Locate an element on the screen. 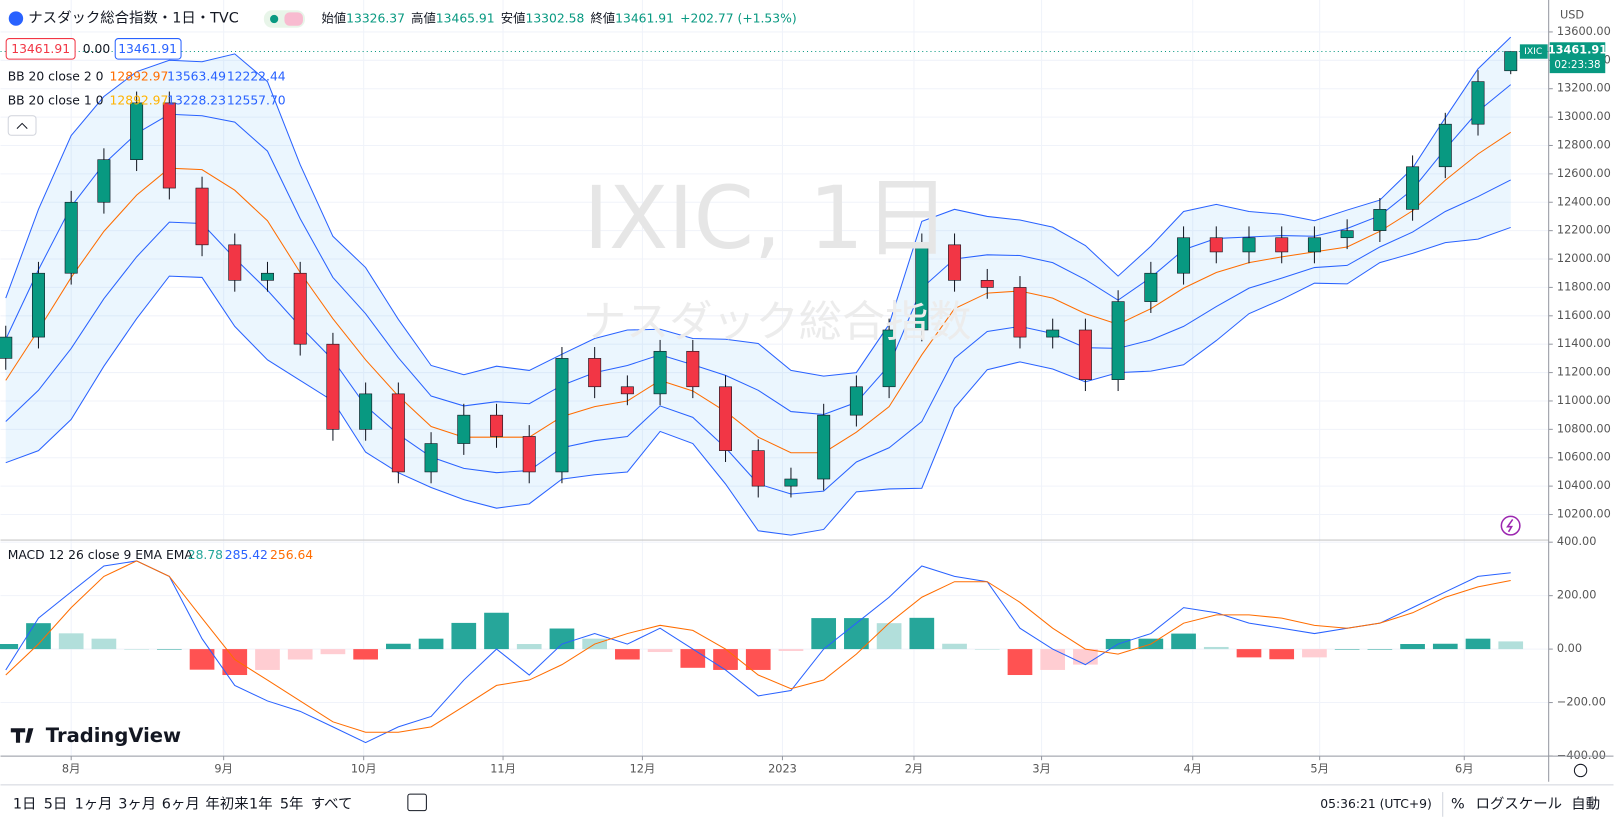 The width and height of the screenshot is (1614, 825). x-tick-label: 12月 is located at coordinates (643, 768).